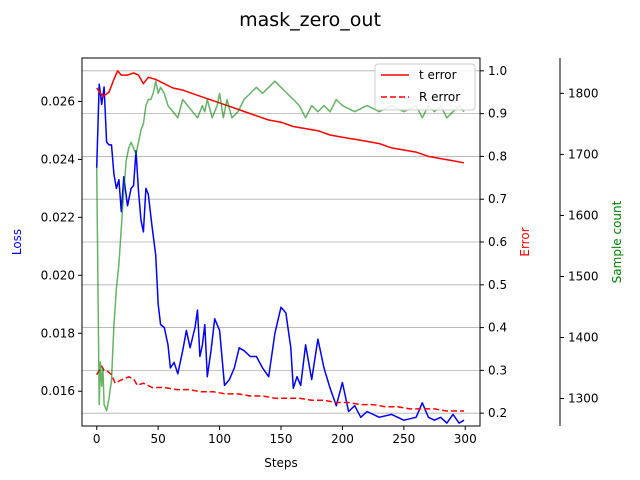 The width and height of the screenshot is (640, 480). I want to click on x-axis-label: Steps, so click(281, 463).